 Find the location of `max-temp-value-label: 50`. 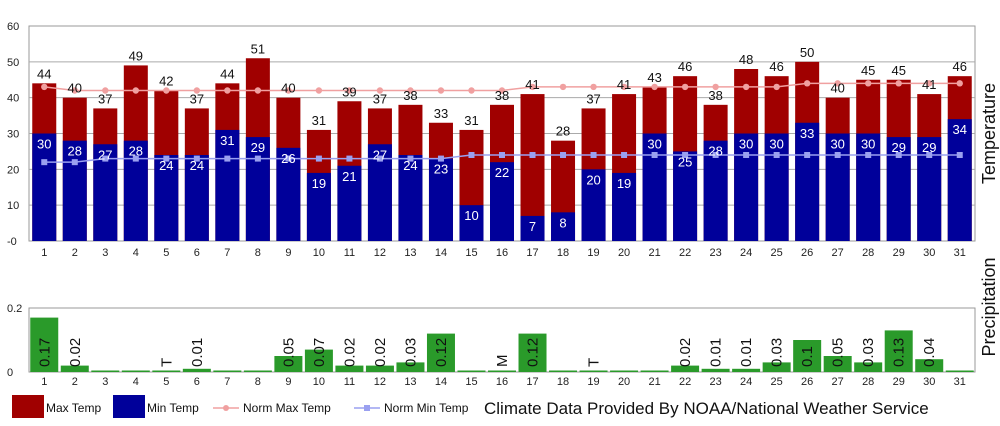

max-temp-value-label: 50 is located at coordinates (807, 52).